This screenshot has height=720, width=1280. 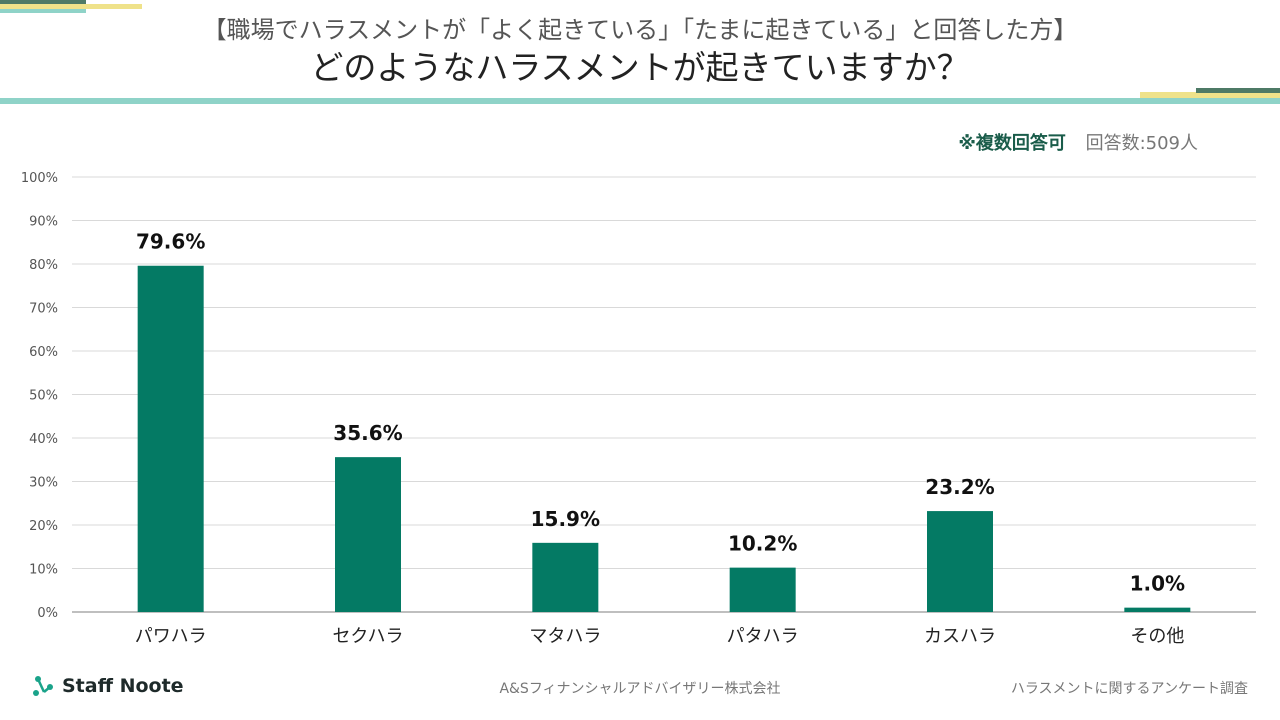 What do you see at coordinates (170, 242) in the screenshot?
I see `data-label: 79.6%` at bounding box center [170, 242].